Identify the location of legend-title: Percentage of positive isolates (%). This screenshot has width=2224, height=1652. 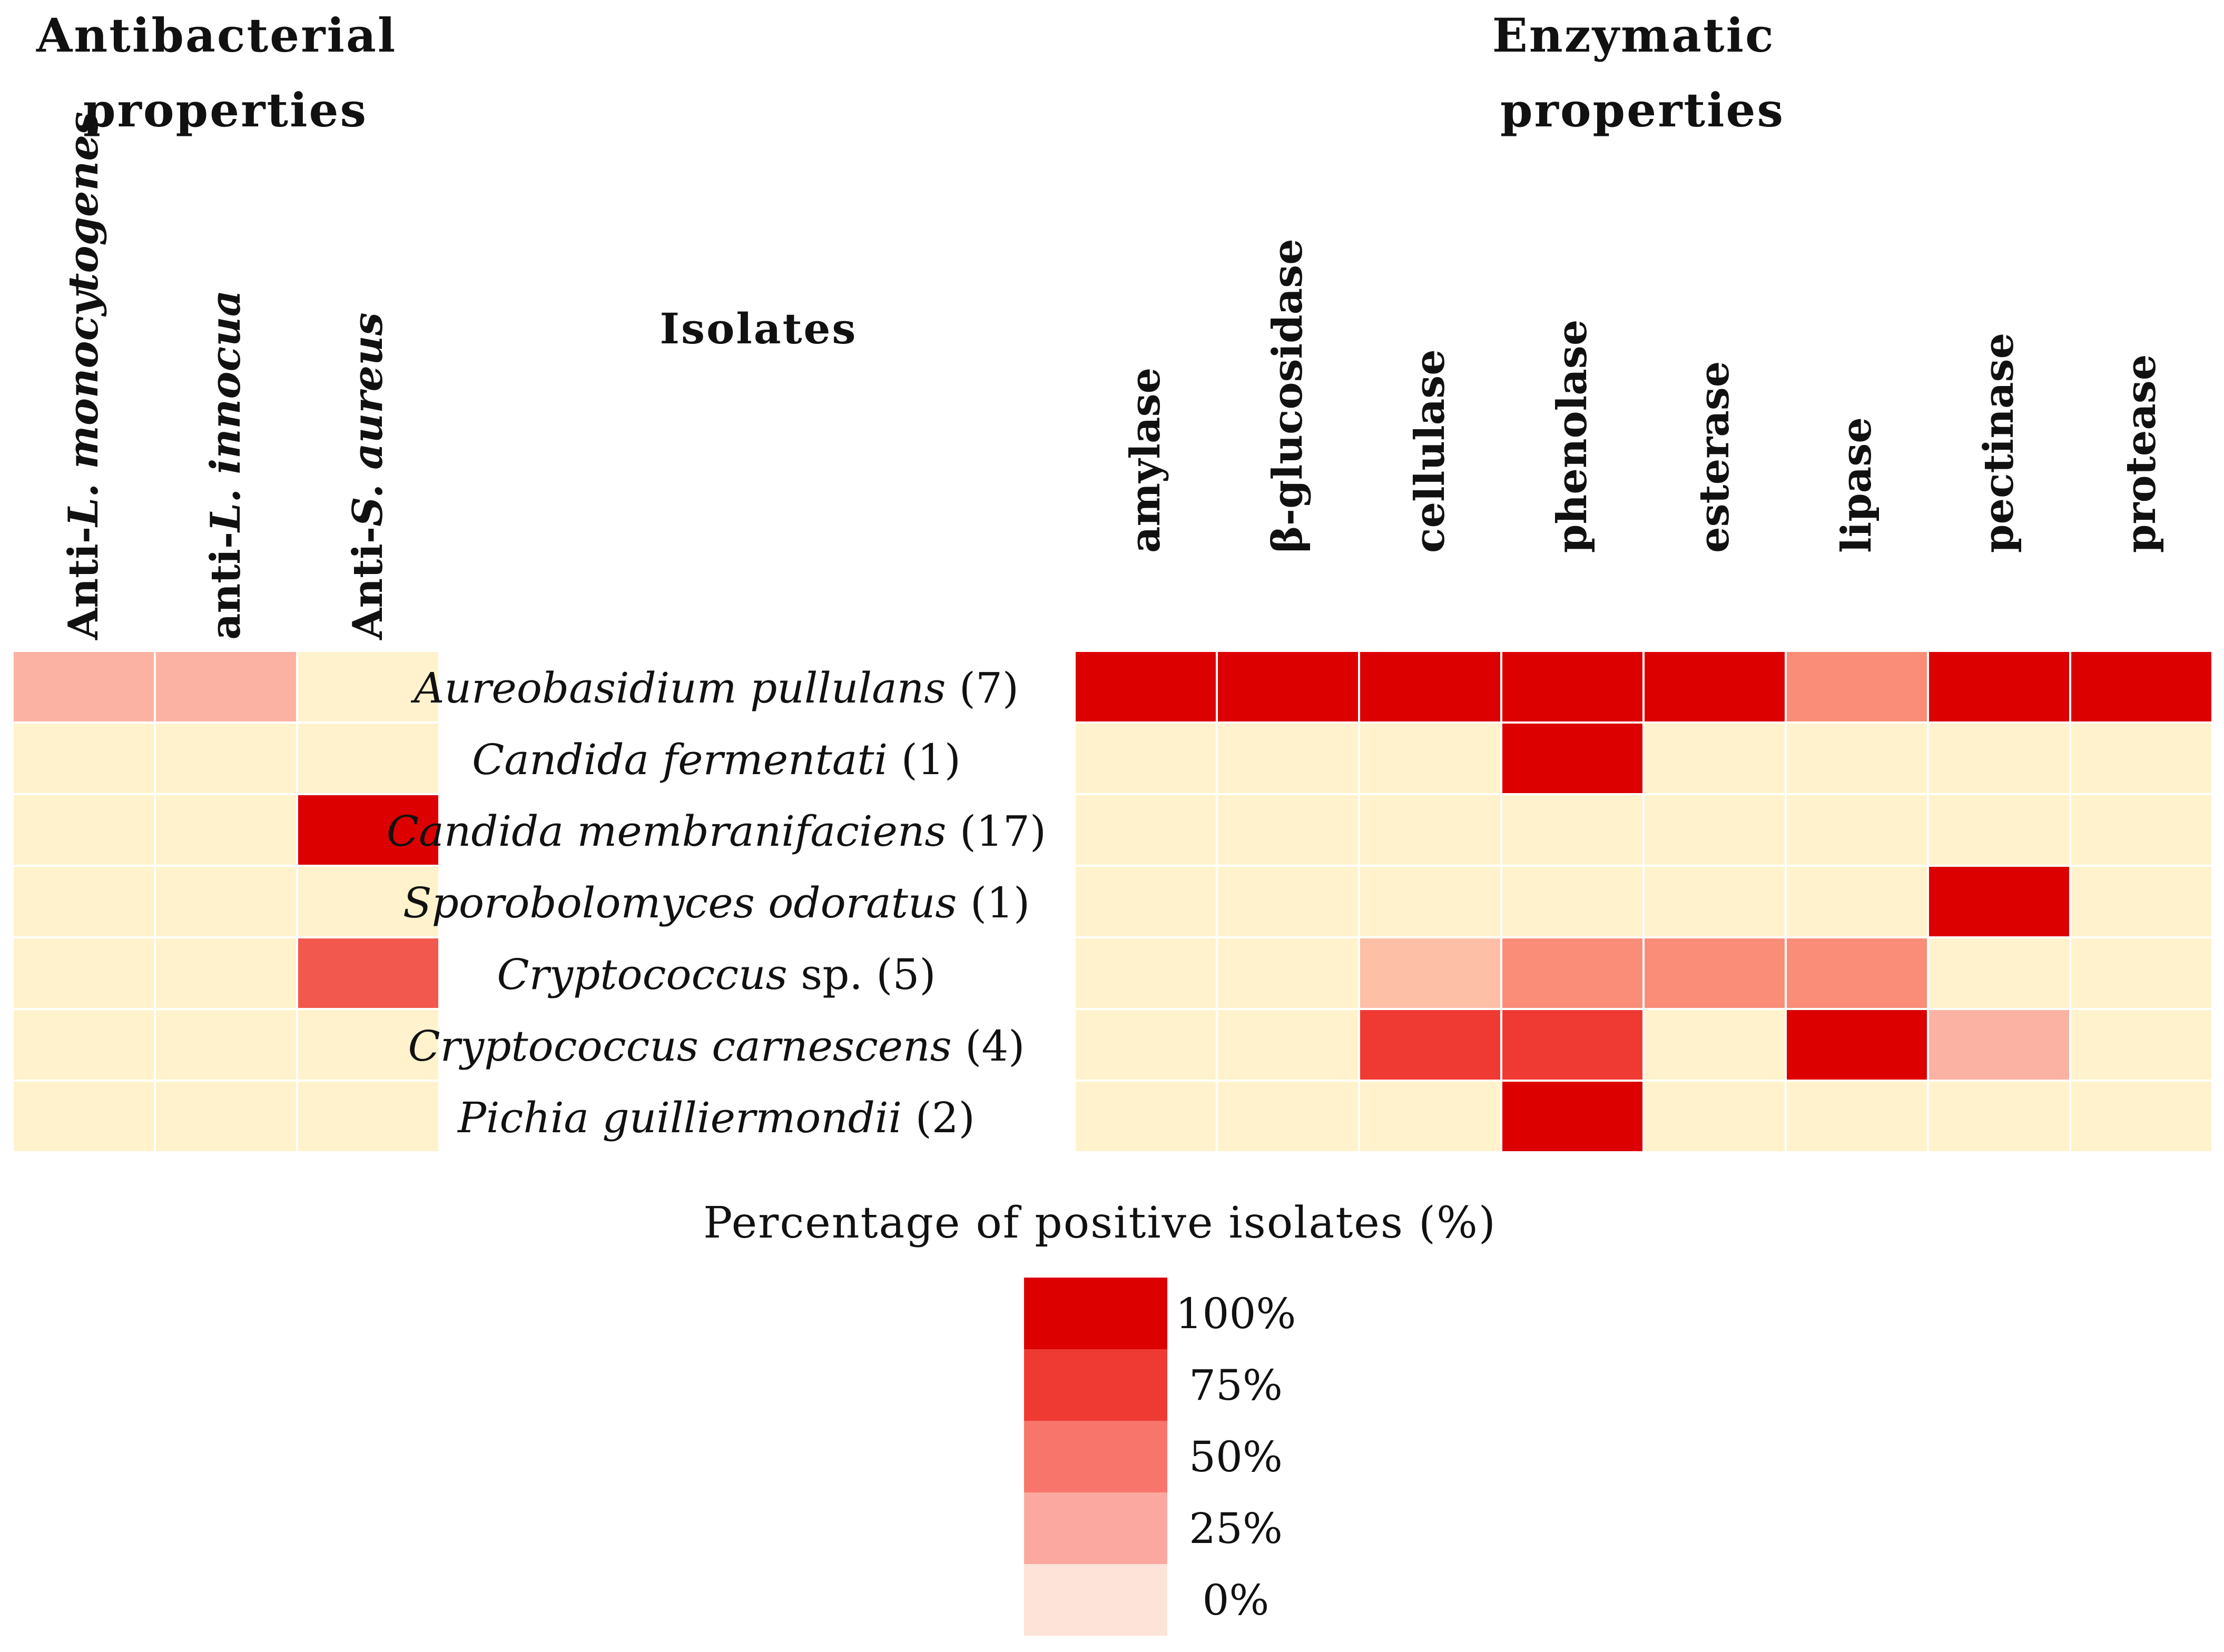
(1100, 1223).